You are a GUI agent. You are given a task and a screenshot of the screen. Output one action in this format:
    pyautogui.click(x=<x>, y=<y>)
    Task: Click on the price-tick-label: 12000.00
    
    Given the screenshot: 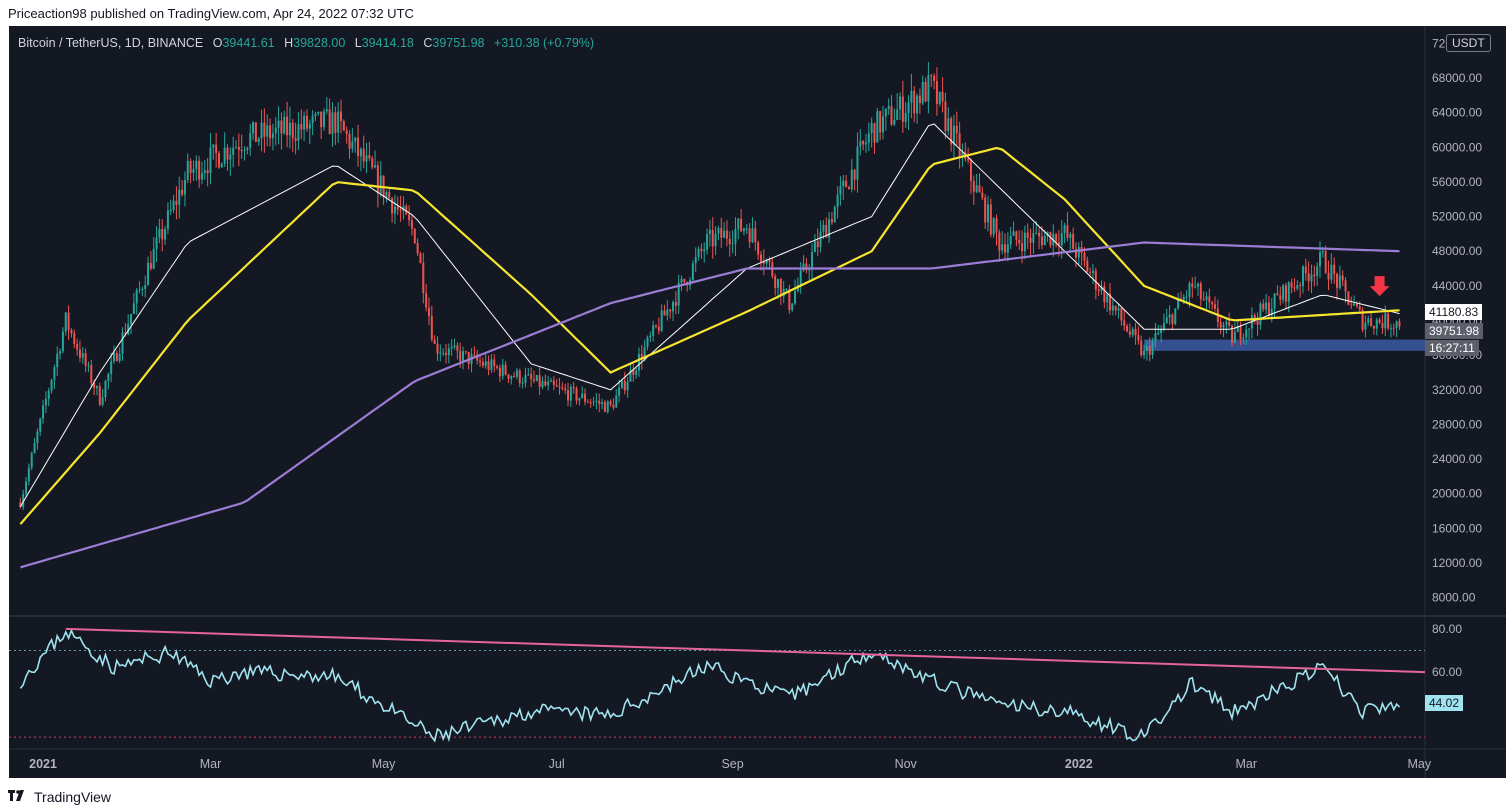 What is the action you would take?
    pyautogui.click(x=1457, y=563)
    